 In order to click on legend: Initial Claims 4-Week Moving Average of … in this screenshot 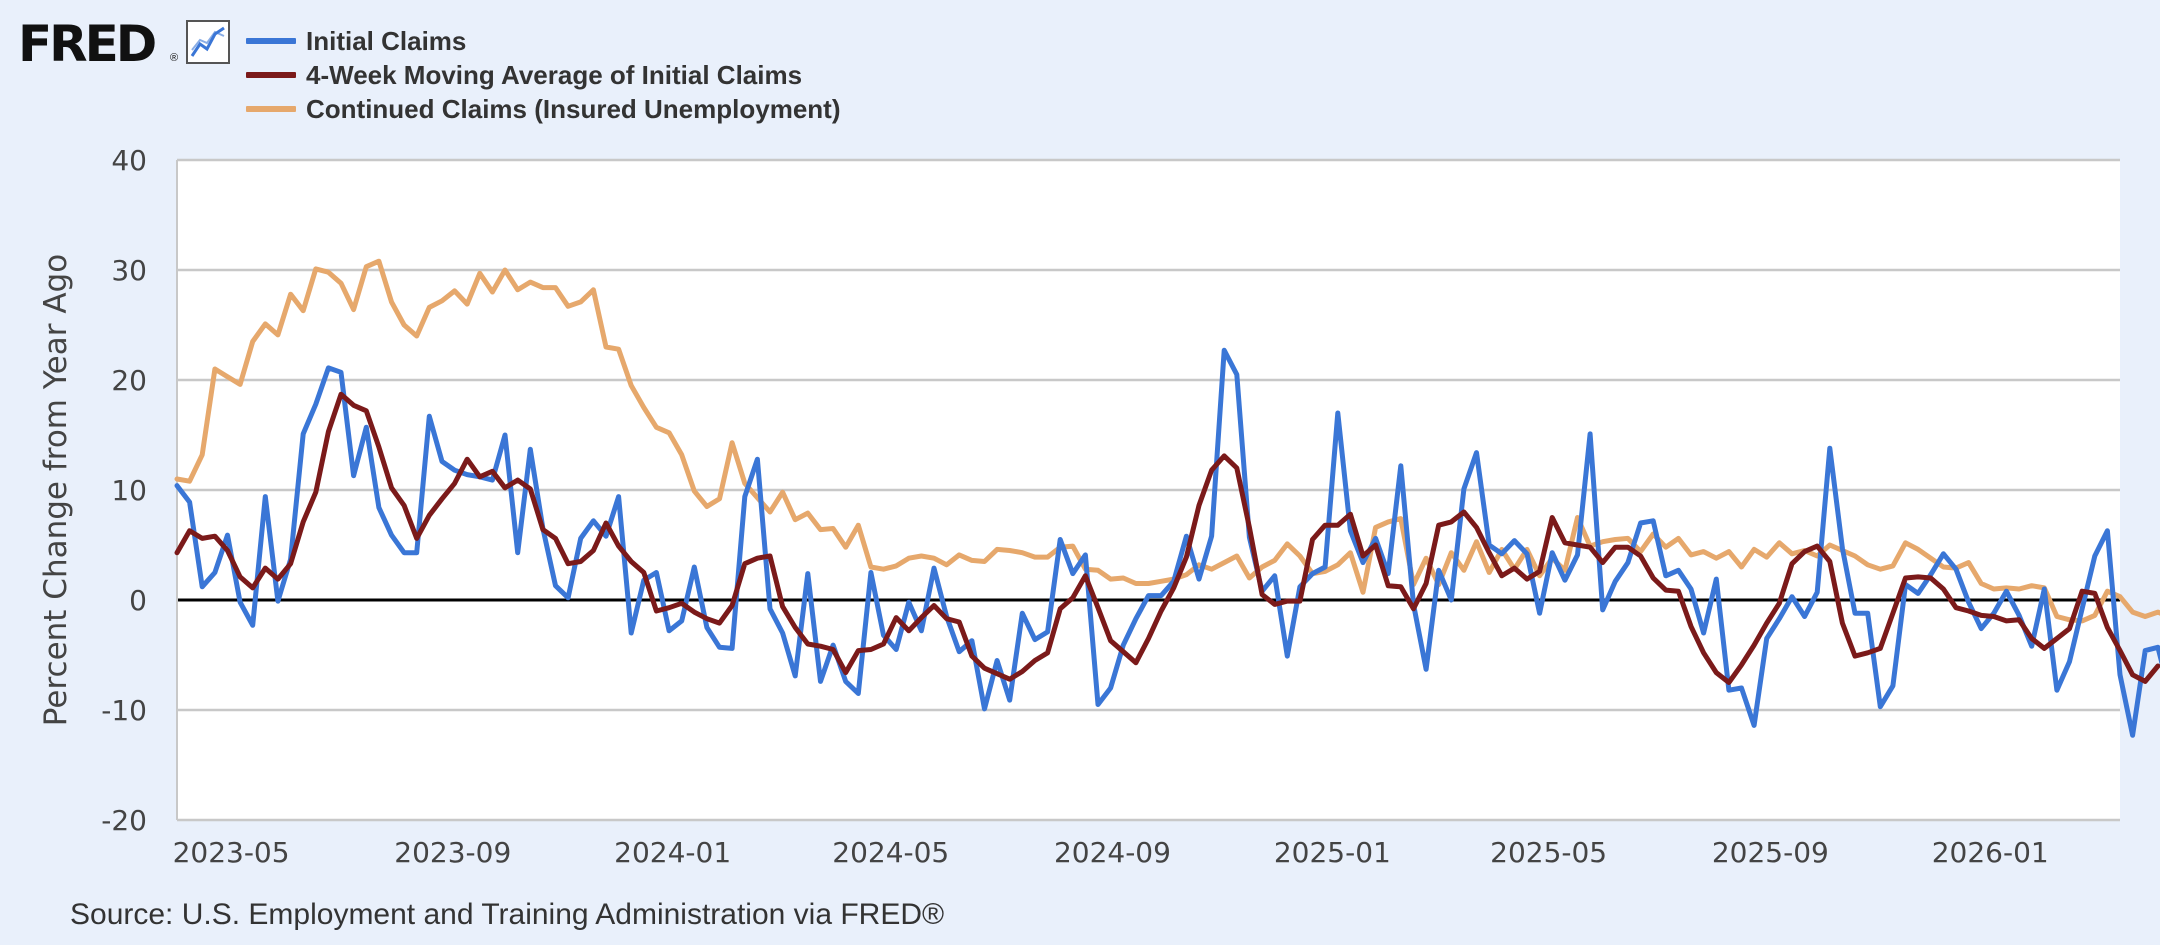, I will do `click(543, 75)`.